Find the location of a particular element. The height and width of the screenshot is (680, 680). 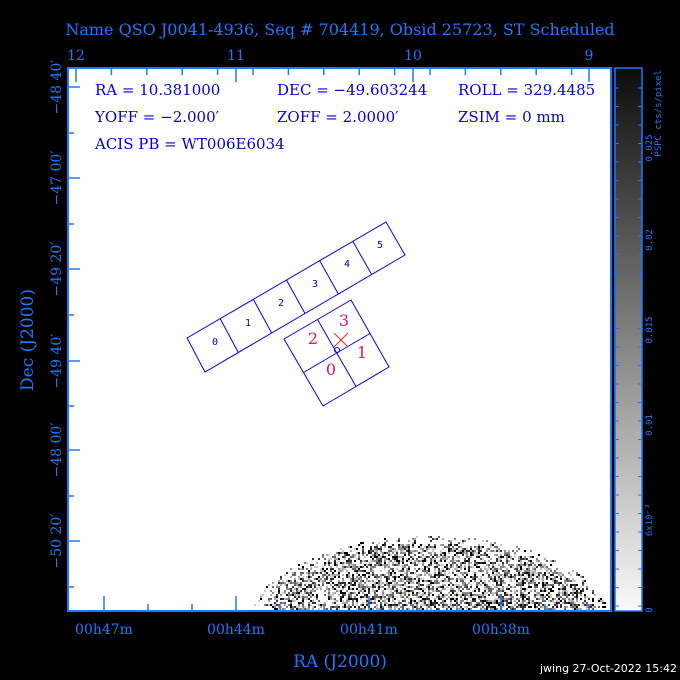

i-array-outline is located at coordinates (336, 353).